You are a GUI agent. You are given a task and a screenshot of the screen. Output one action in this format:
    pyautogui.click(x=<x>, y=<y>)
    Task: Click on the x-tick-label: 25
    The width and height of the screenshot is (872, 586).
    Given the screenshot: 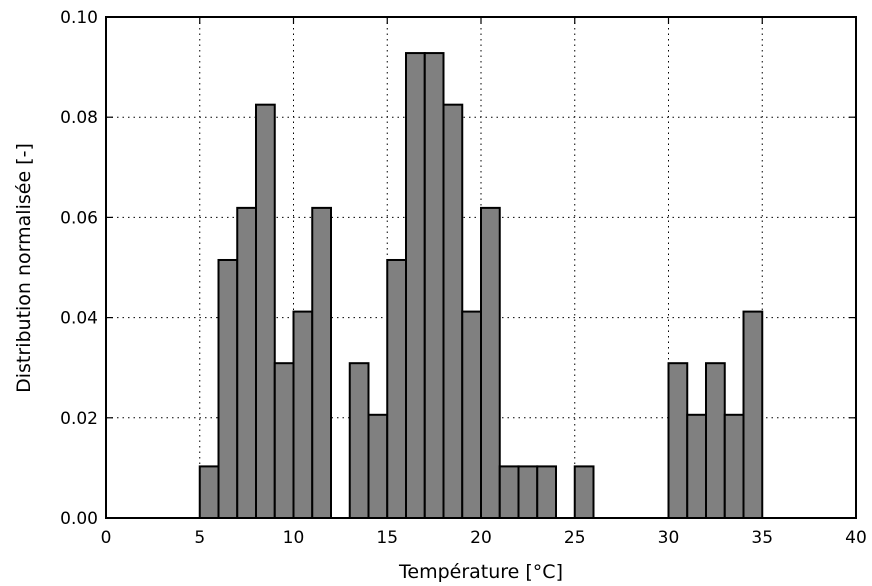 What is the action you would take?
    pyautogui.click(x=575, y=538)
    